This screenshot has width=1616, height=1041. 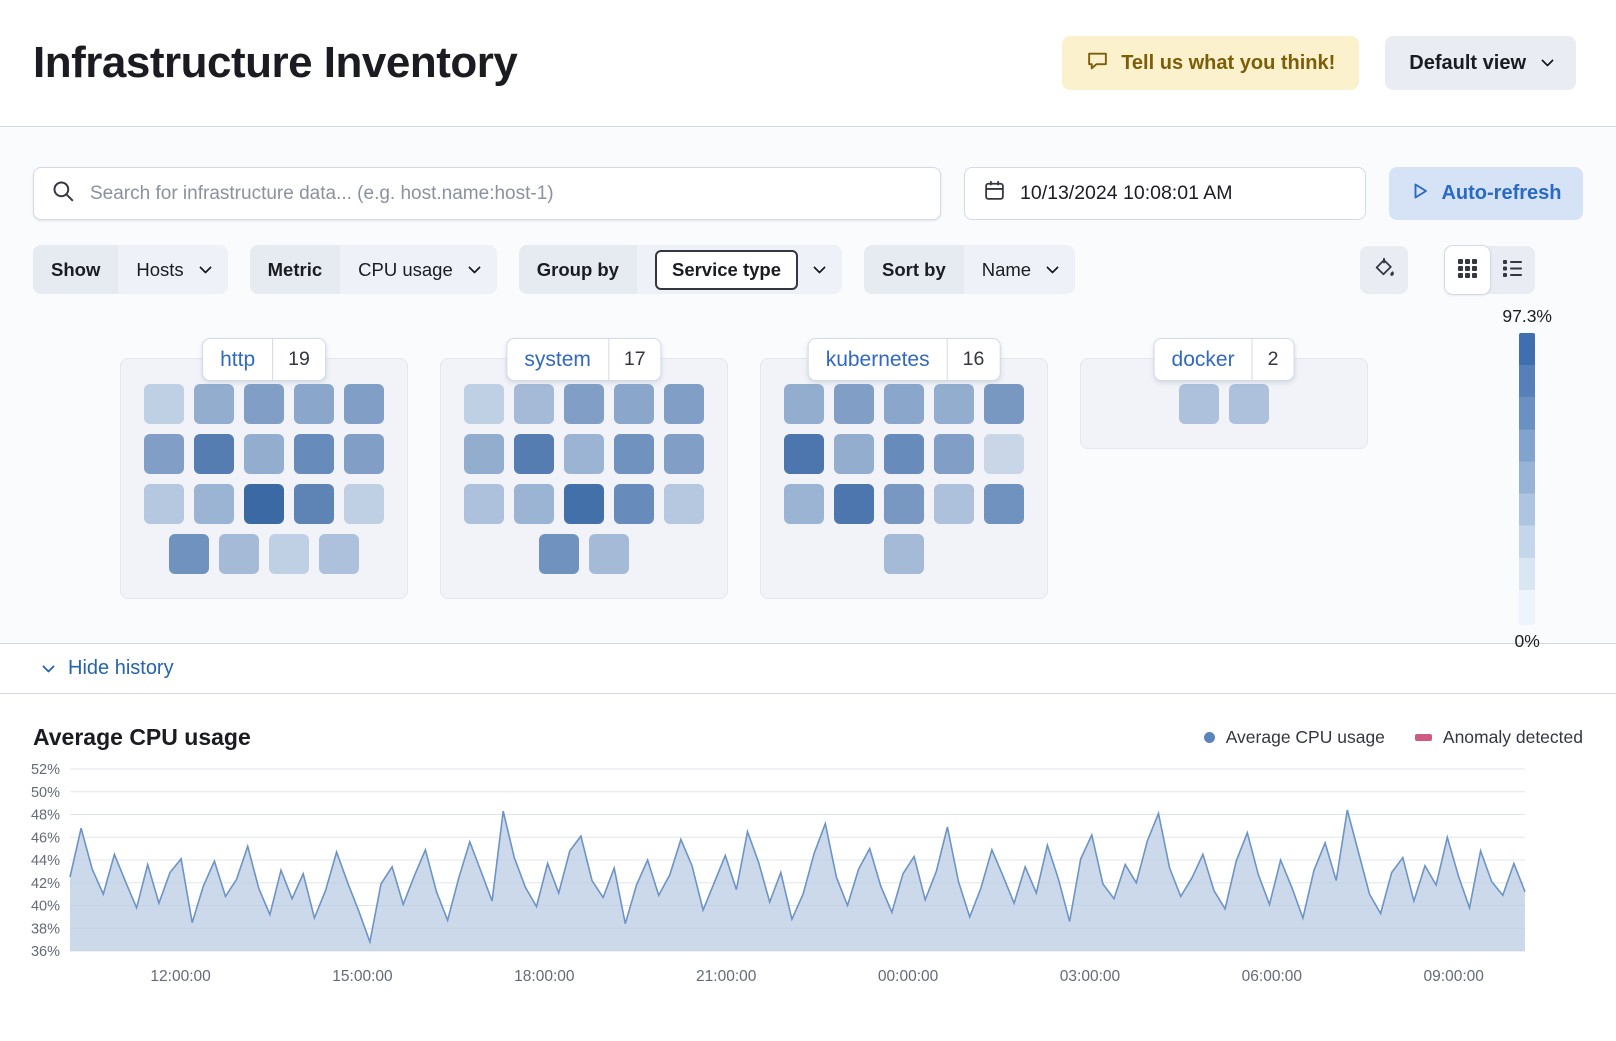 What do you see at coordinates (1527, 316) in the screenshot?
I see `scale-max-label: 97.3%` at bounding box center [1527, 316].